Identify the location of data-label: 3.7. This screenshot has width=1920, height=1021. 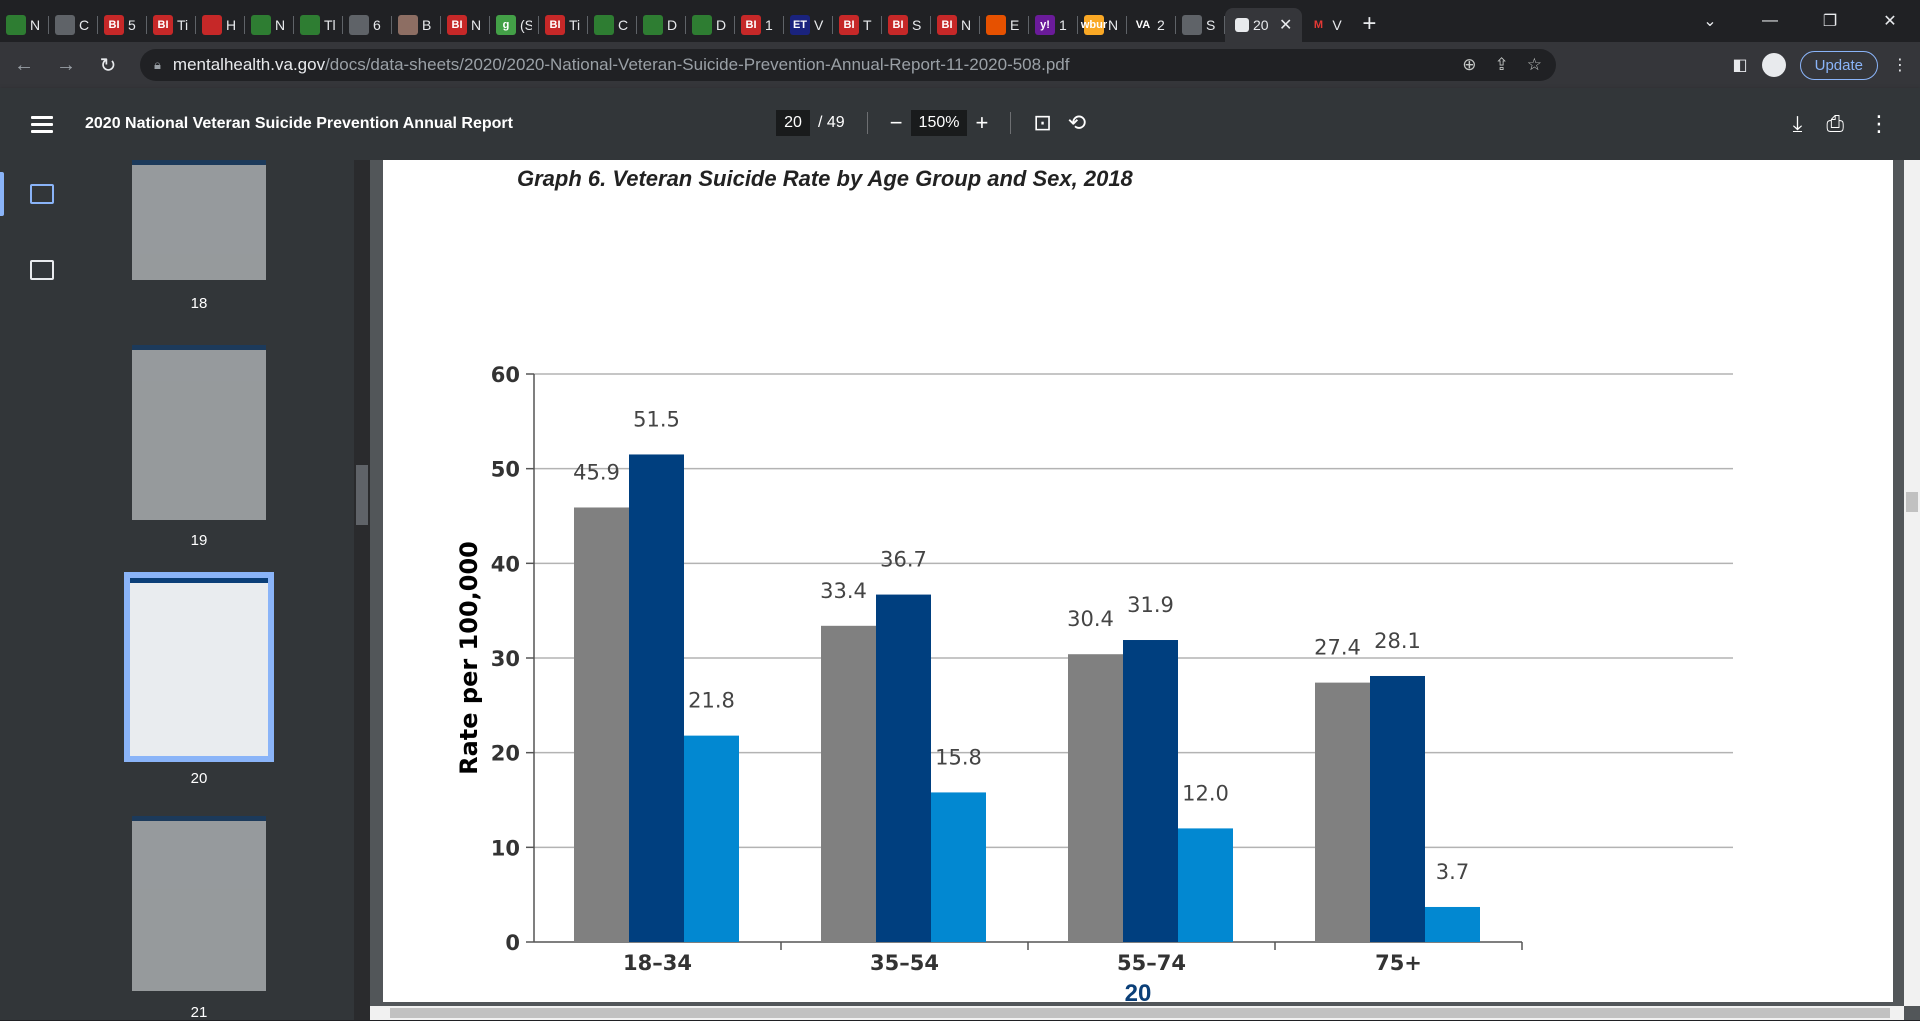
(1452, 872).